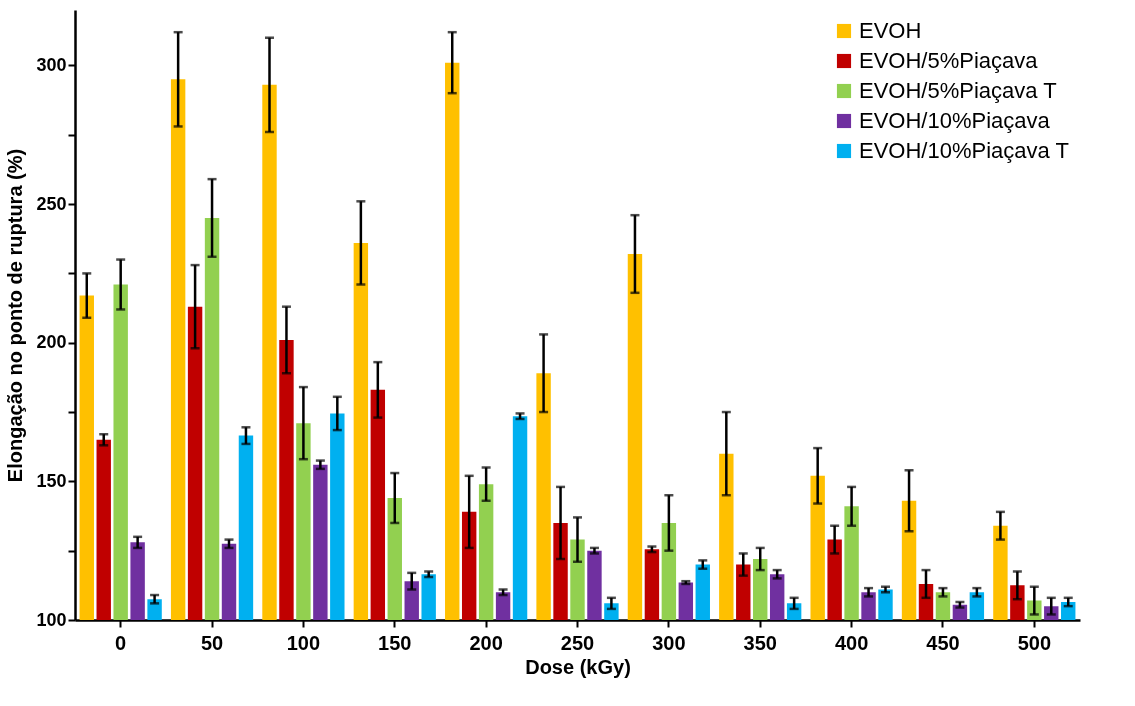 The image size is (1135, 706). What do you see at coordinates (760, 642) in the screenshot?
I see `x-tick-label: 350` at bounding box center [760, 642].